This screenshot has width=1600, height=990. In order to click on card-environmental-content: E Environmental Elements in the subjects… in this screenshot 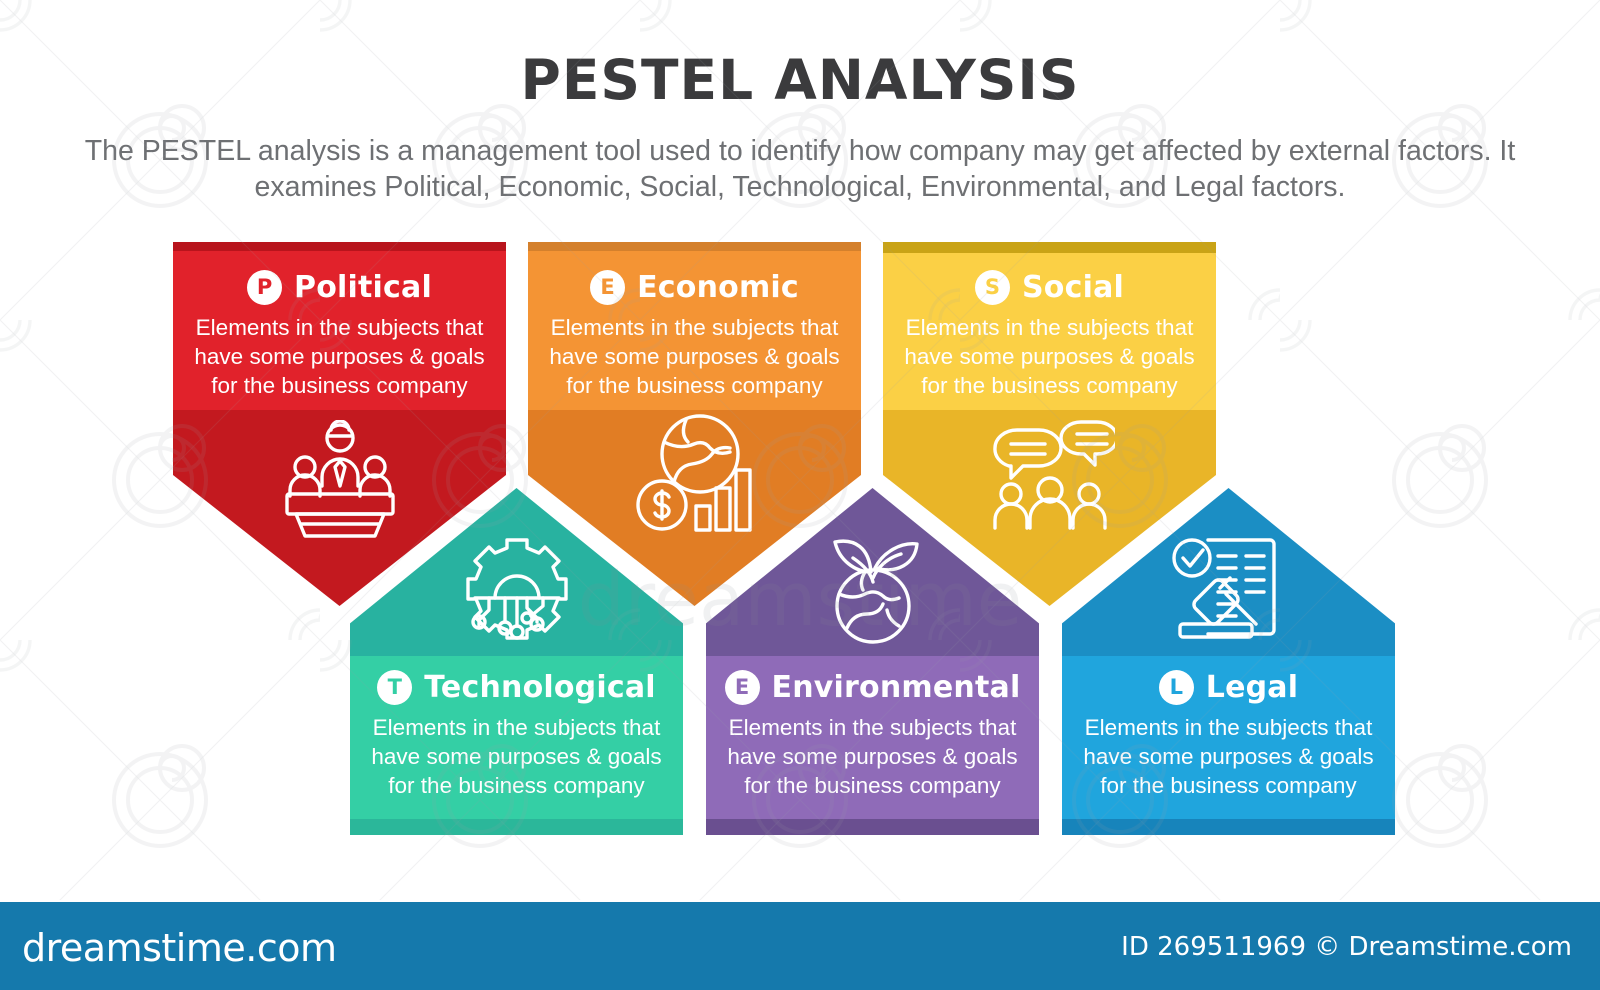, I will do `click(872, 735)`.